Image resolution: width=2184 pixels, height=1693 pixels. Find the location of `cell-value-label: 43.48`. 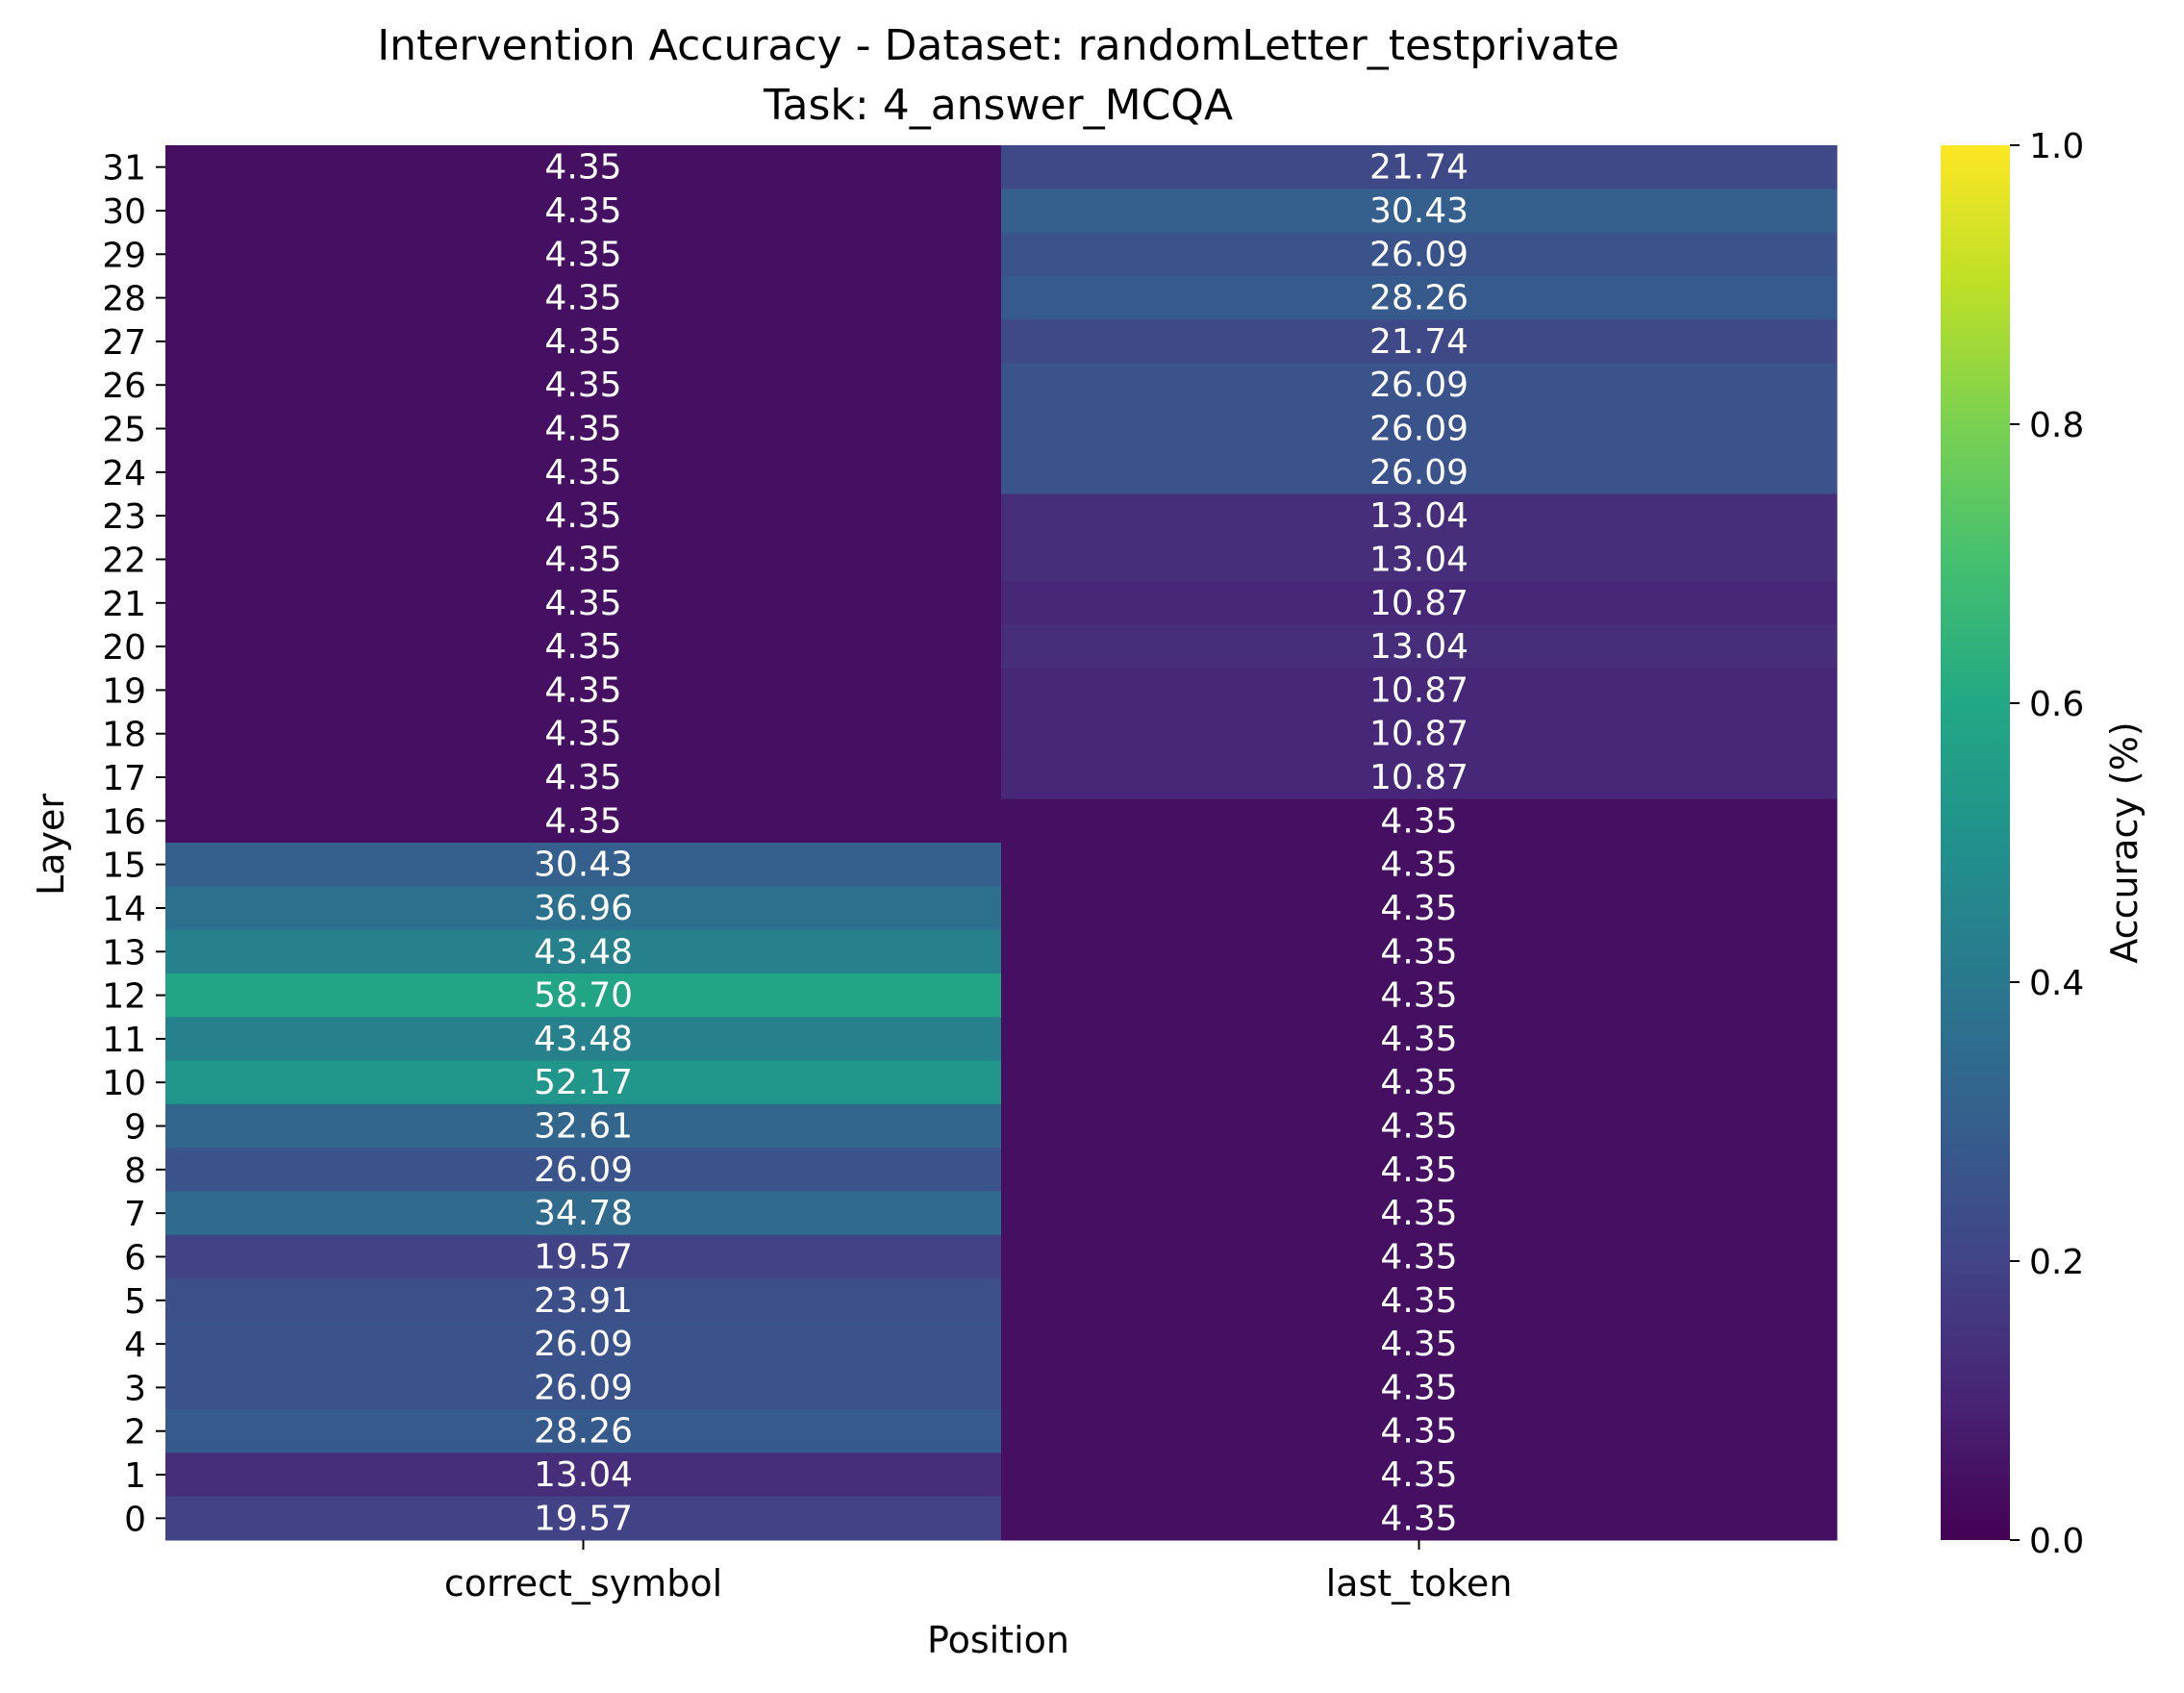

cell-value-label: 43.48 is located at coordinates (584, 952).